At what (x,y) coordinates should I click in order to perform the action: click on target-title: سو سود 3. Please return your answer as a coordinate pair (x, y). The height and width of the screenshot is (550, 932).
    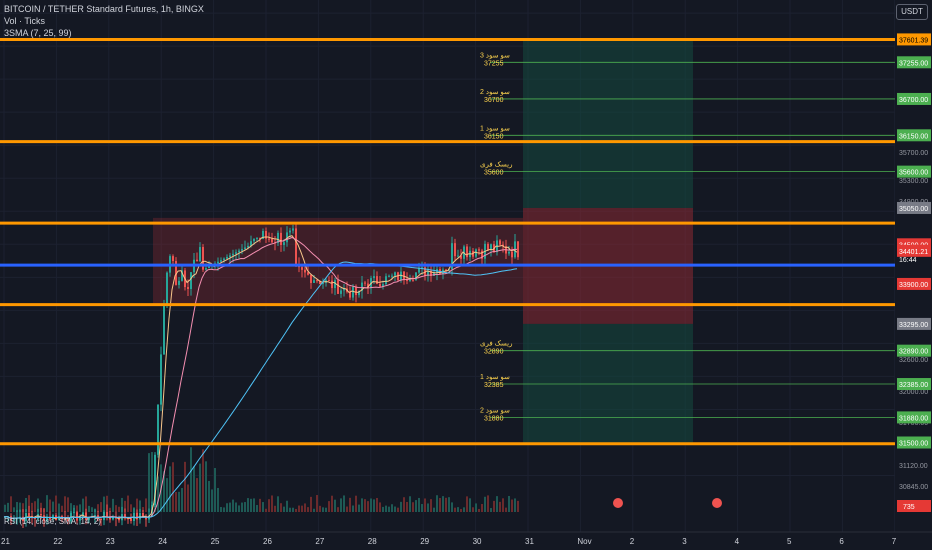
    Looking at the image, I should click on (495, 55).